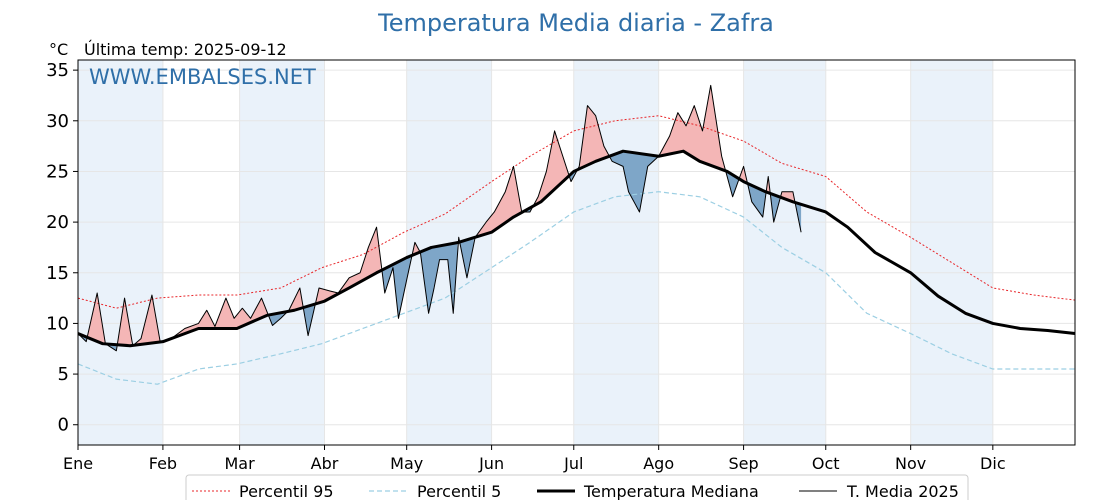  I want to click on legend-label-p5: Percentil 5, so click(459, 491).